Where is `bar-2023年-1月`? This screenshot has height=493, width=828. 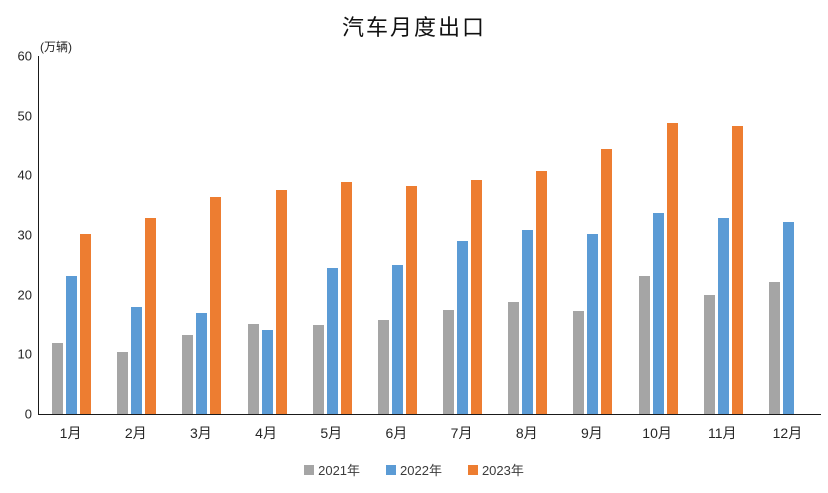 bar-2023年-1月 is located at coordinates (86, 324).